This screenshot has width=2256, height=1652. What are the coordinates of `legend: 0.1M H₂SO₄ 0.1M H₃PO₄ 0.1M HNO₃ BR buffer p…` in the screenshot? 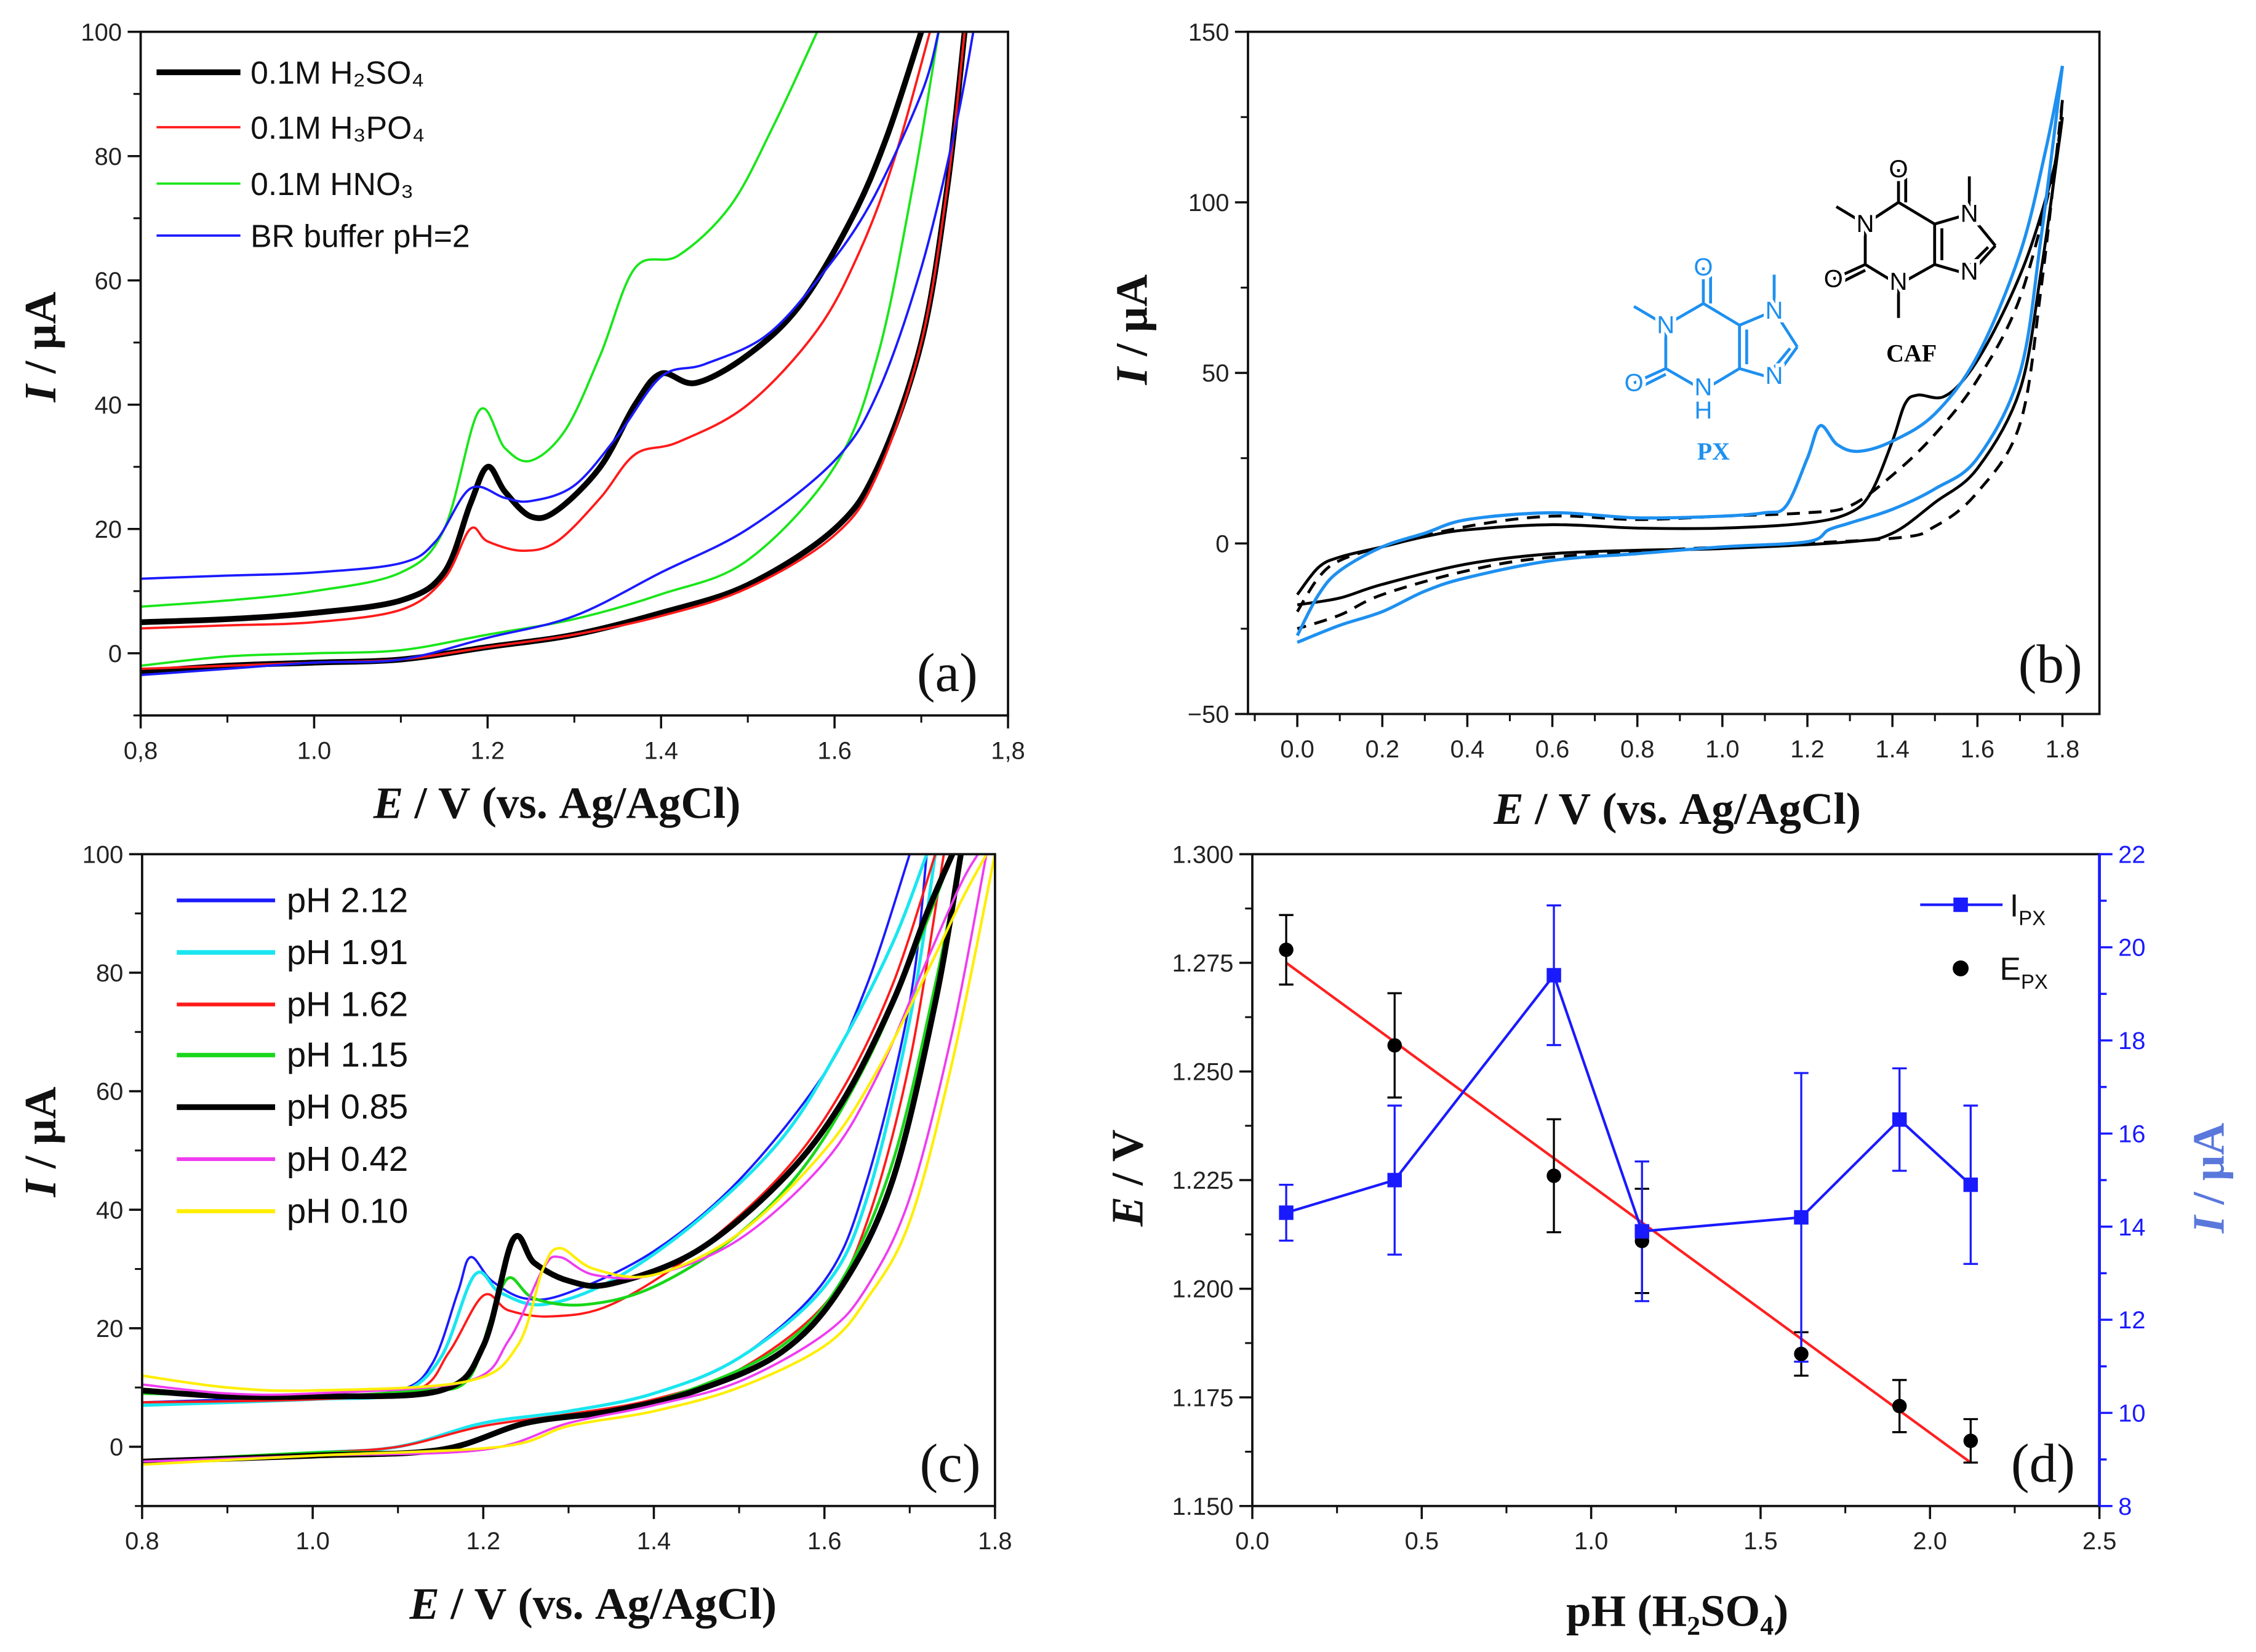 It's located at (313, 154).